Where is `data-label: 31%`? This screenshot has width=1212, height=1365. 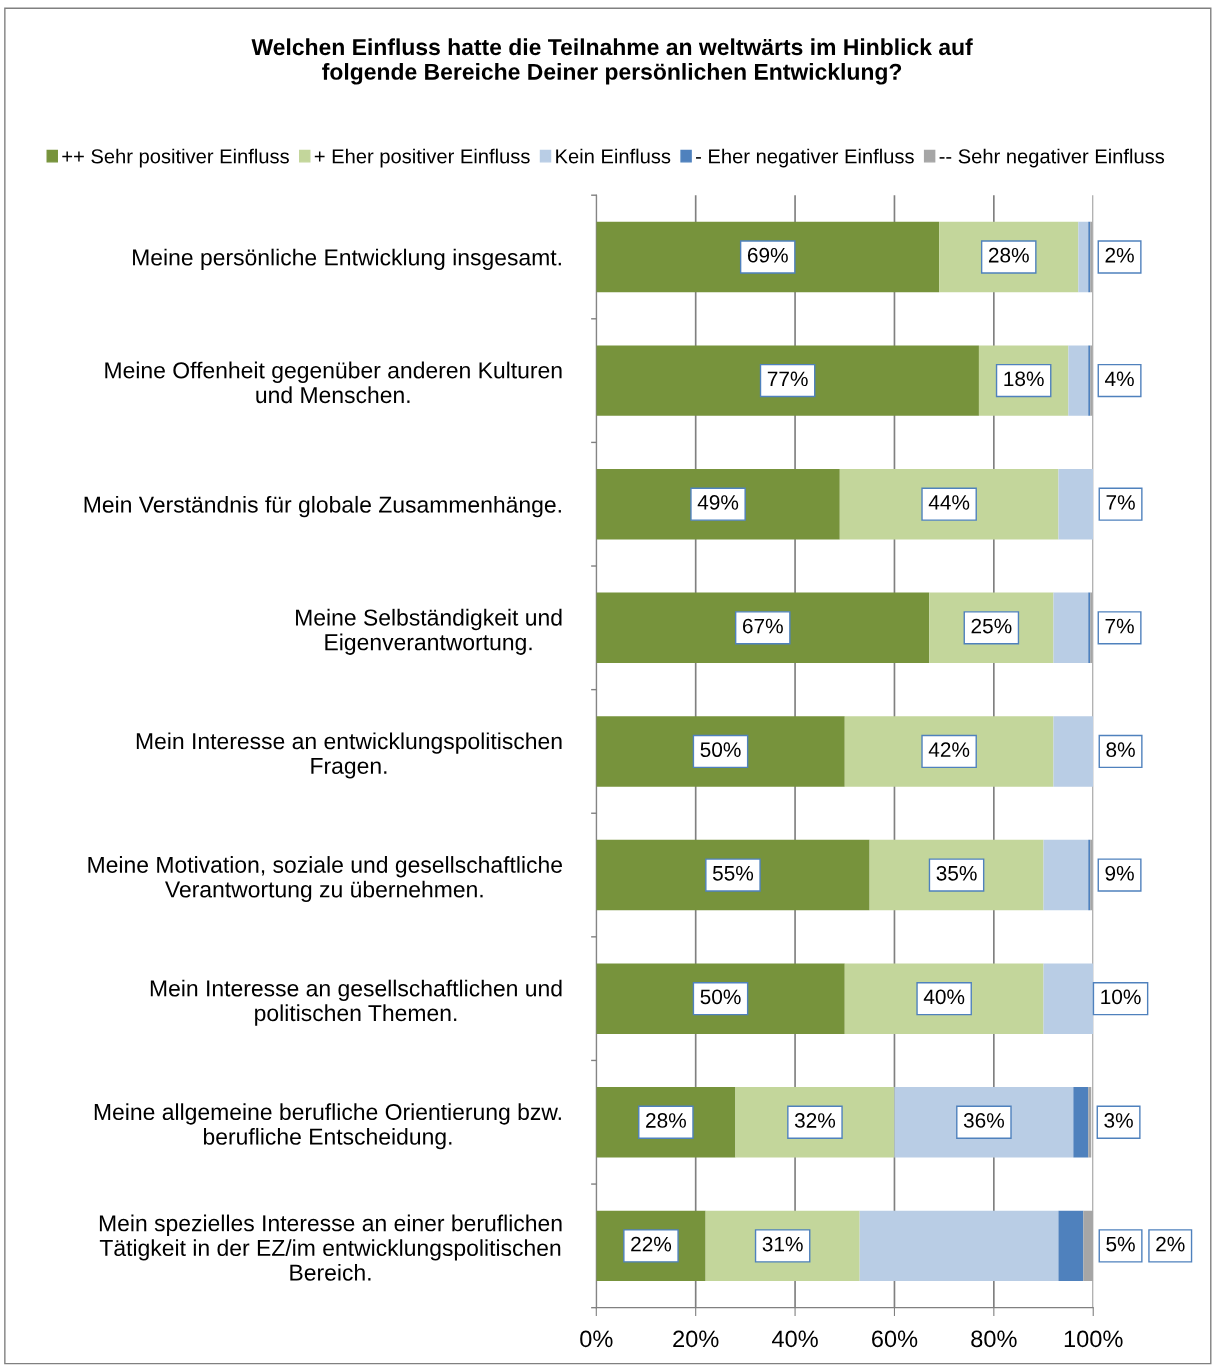
data-label: 31% is located at coordinates (782, 1244).